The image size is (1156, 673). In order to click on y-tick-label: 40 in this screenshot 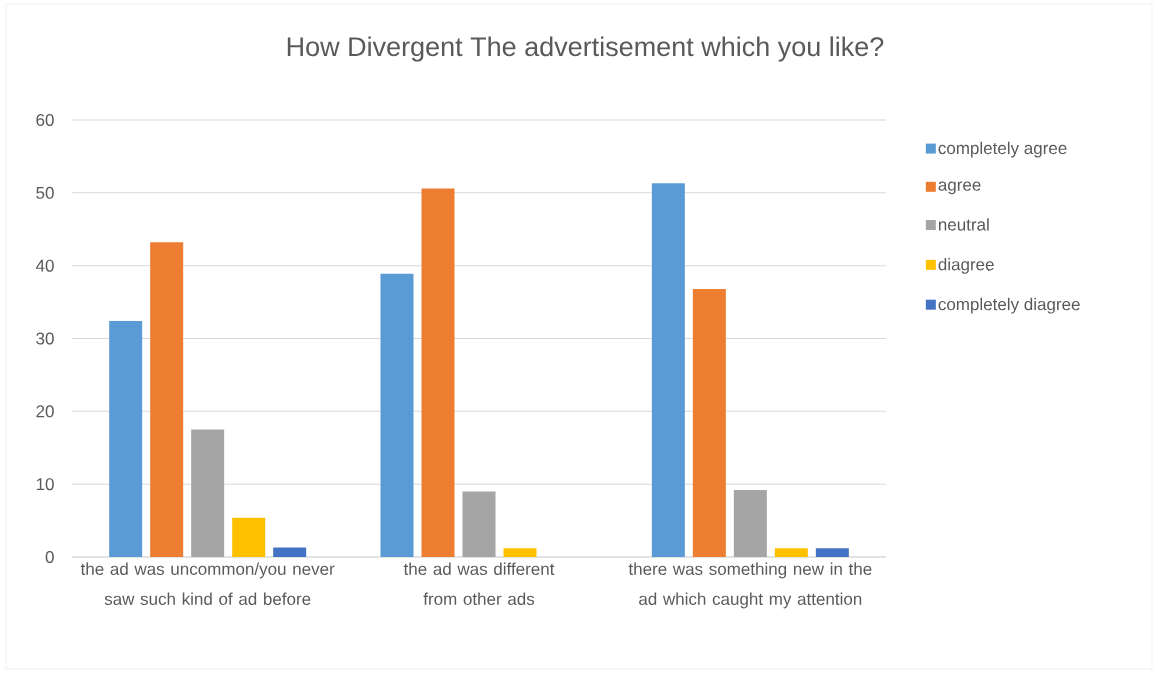, I will do `click(44, 265)`.